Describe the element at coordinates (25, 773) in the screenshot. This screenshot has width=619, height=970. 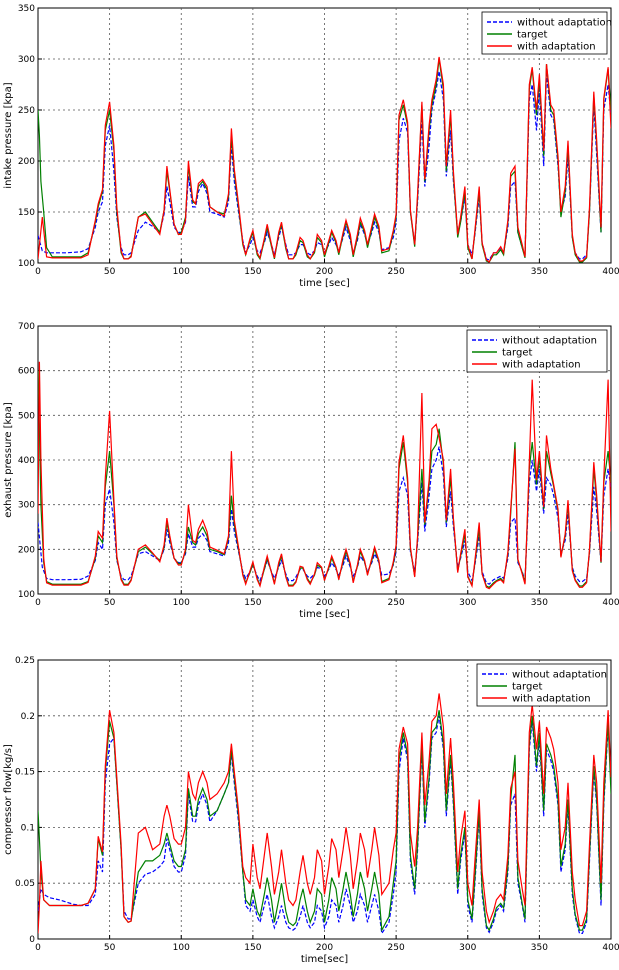
I see `y-tick-label: 0.15` at that location.